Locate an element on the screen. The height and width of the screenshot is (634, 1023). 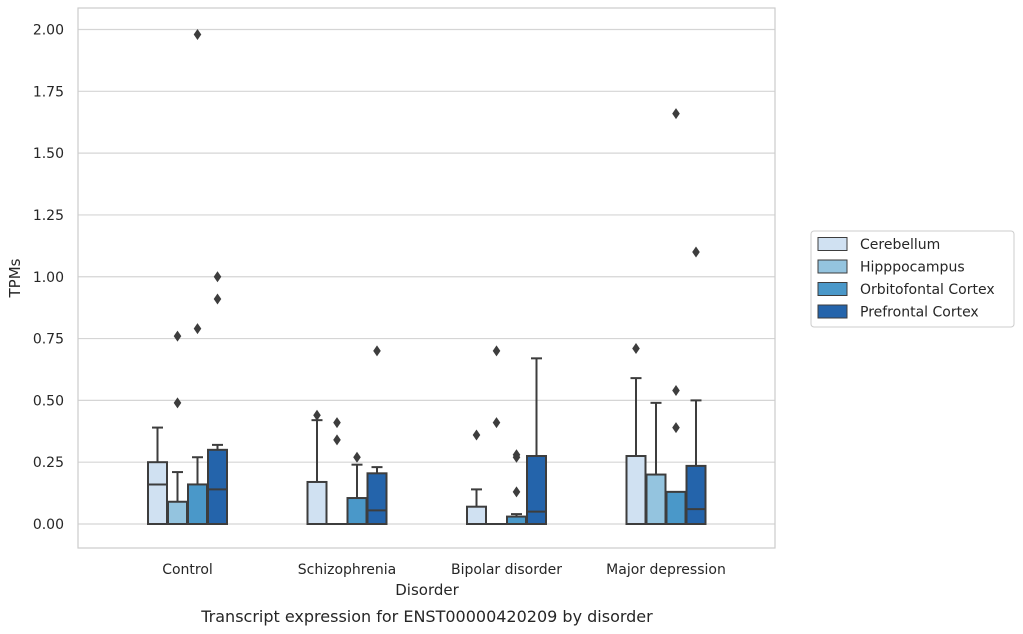
legend-label: Cerebellum is located at coordinates (900, 245).